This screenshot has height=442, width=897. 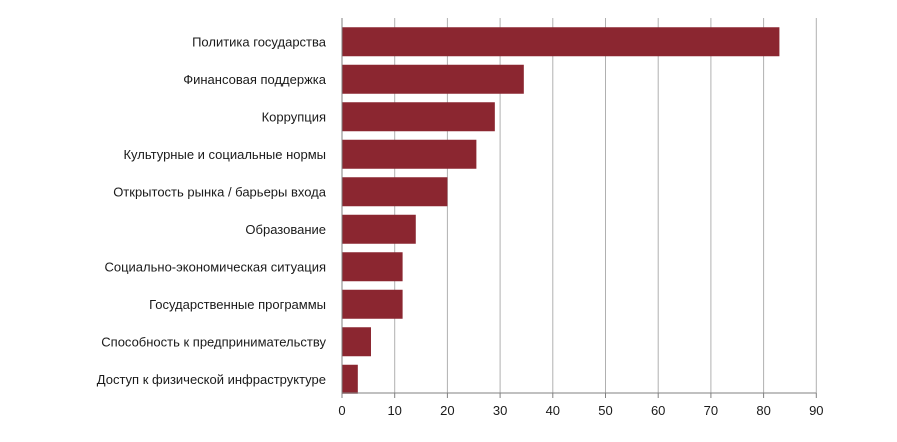 I want to click on x-tick-label: 40, so click(x=553, y=410).